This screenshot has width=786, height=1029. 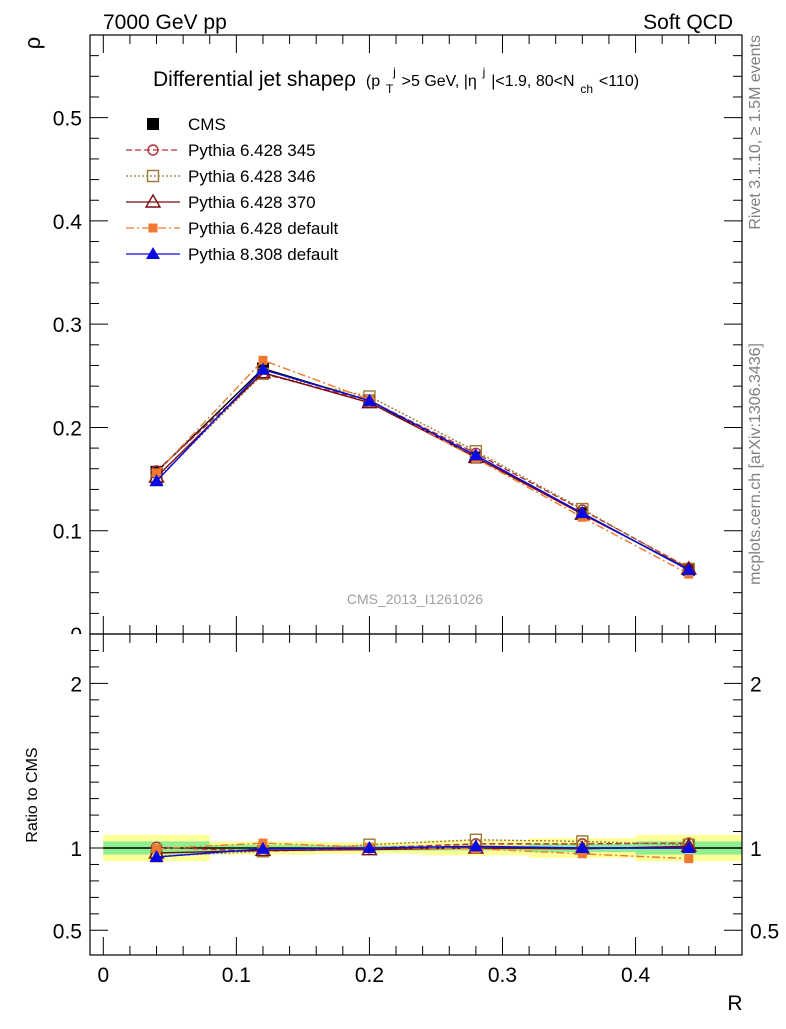 What do you see at coordinates (76, 640) in the screenshot?
I see `main-y-tick-label-mask` at bounding box center [76, 640].